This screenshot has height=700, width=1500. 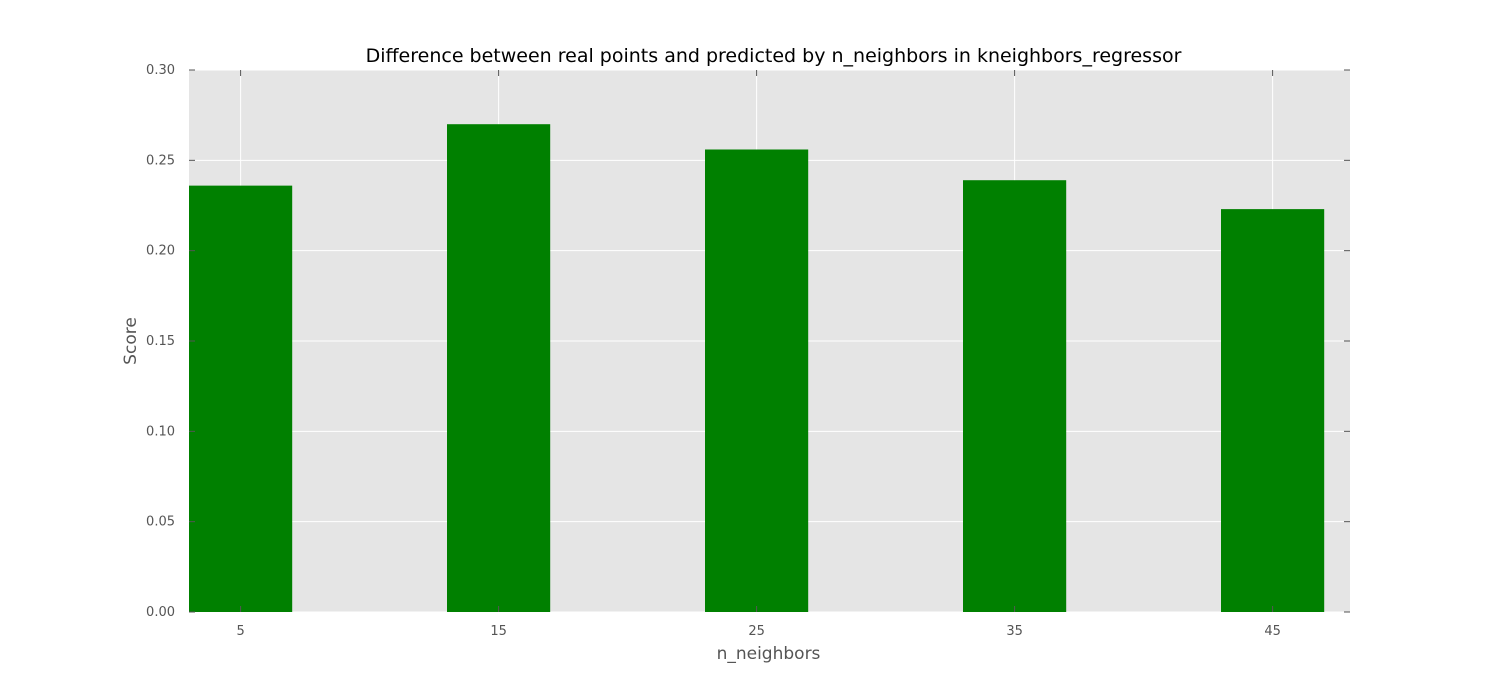 What do you see at coordinates (769, 654) in the screenshot?
I see `x-axis-label: n_neighbors` at bounding box center [769, 654].